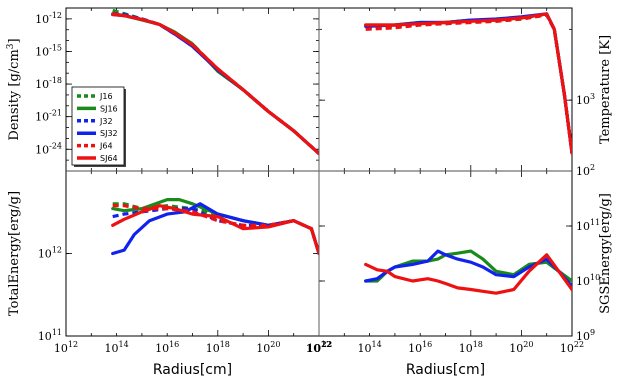 The height and width of the screenshot is (383, 622). I want to click on y-tick-label: 10⁻²¹, so click(48, 116).